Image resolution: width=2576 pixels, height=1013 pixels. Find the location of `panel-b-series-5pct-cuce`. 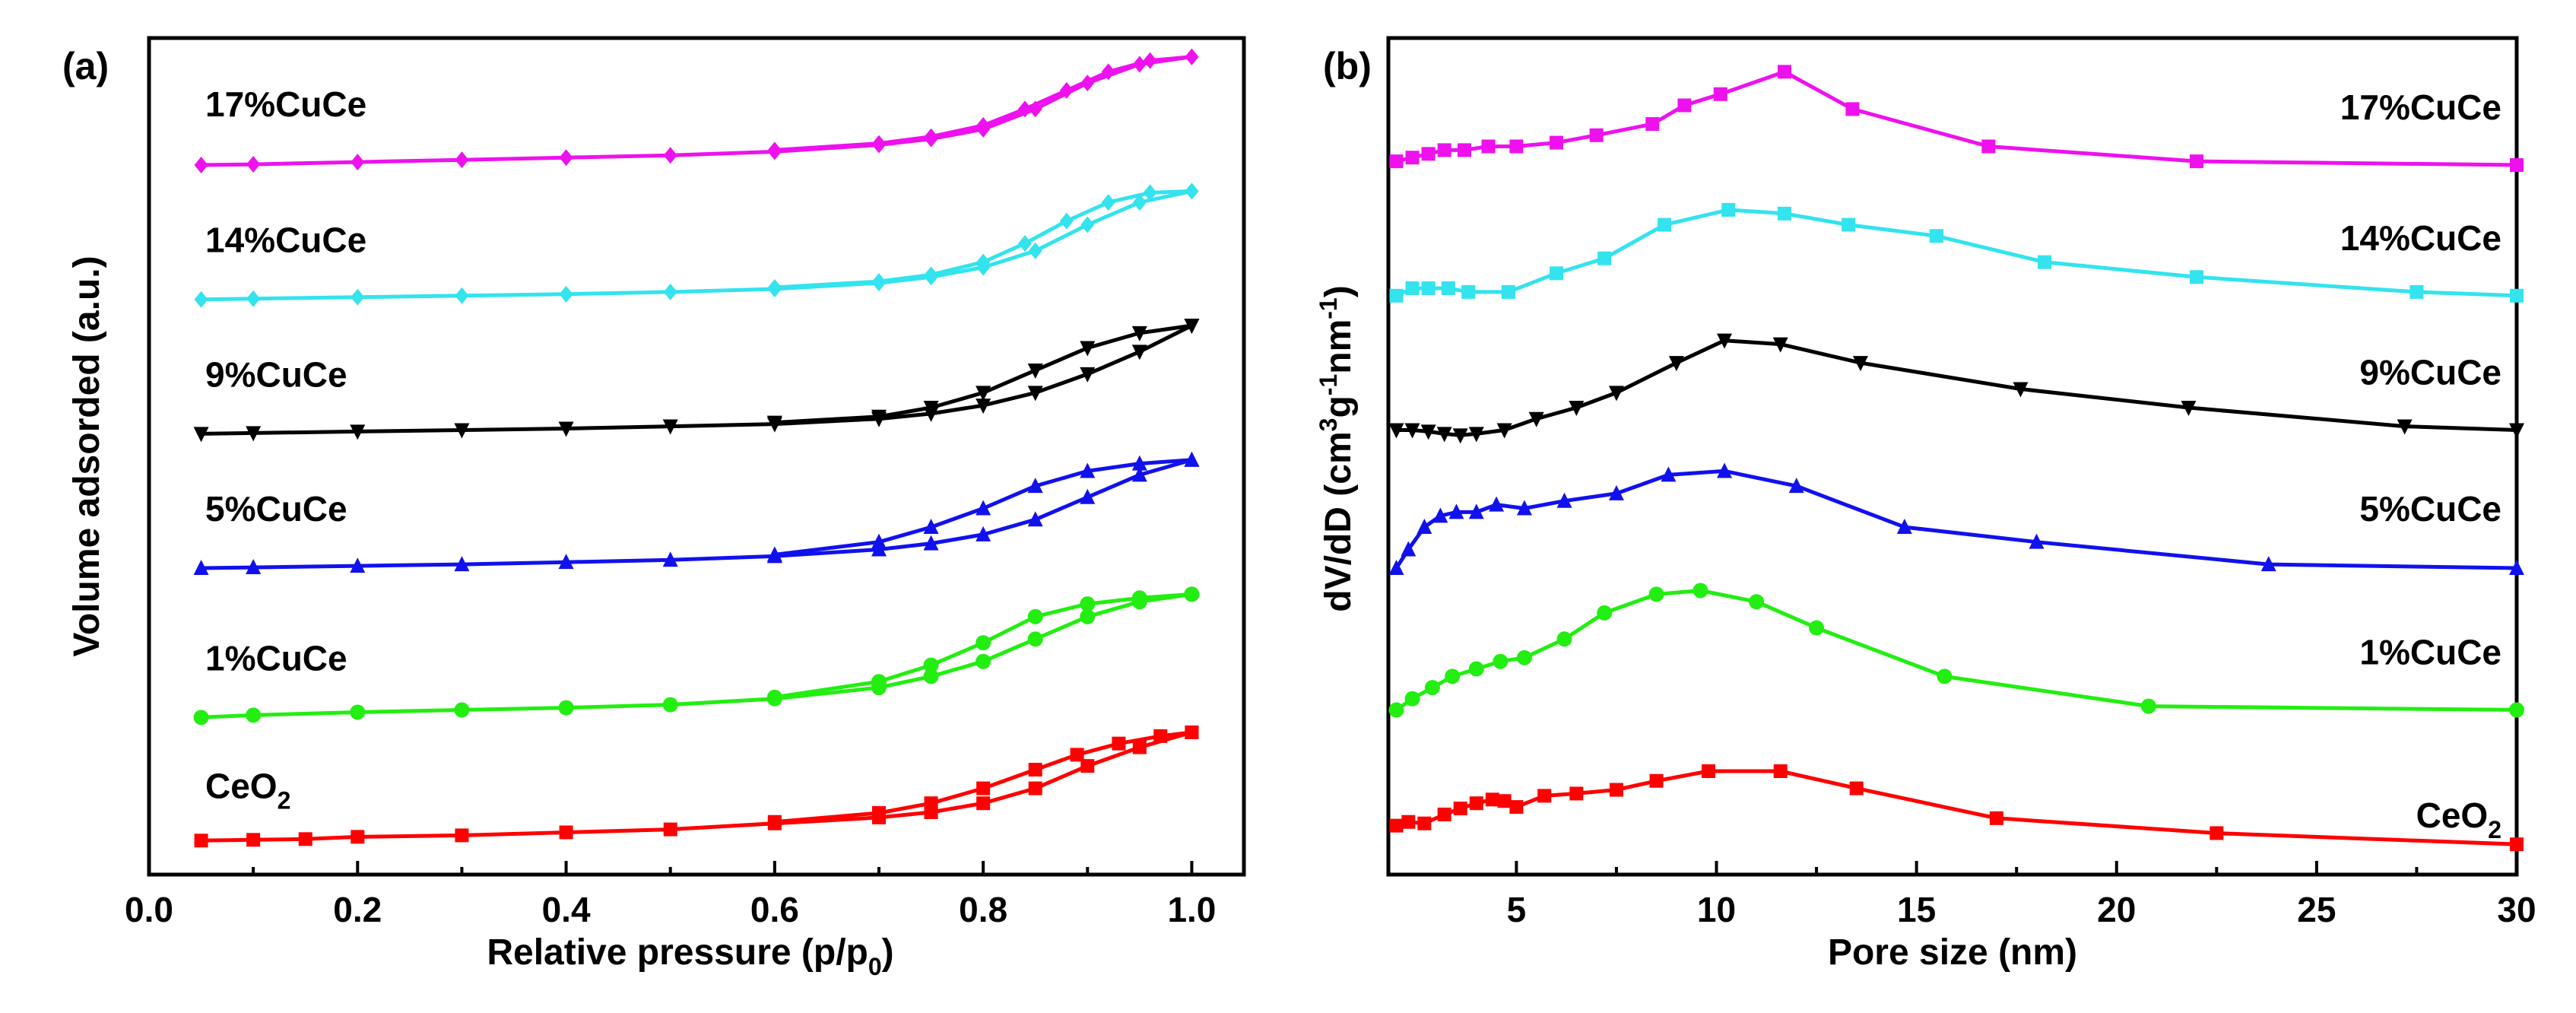

panel-b-series-5pct-cuce is located at coordinates (1956, 519).